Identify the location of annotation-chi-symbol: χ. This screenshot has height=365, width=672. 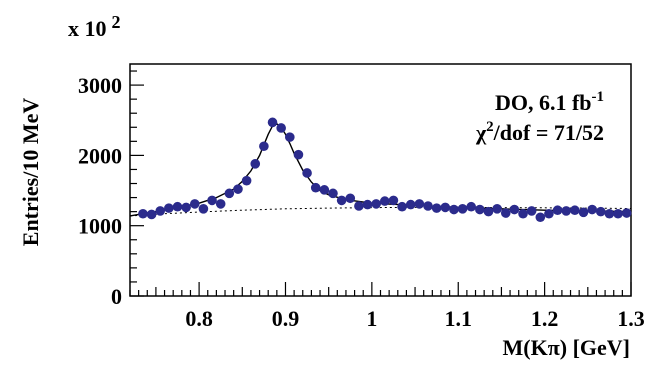
(481, 132).